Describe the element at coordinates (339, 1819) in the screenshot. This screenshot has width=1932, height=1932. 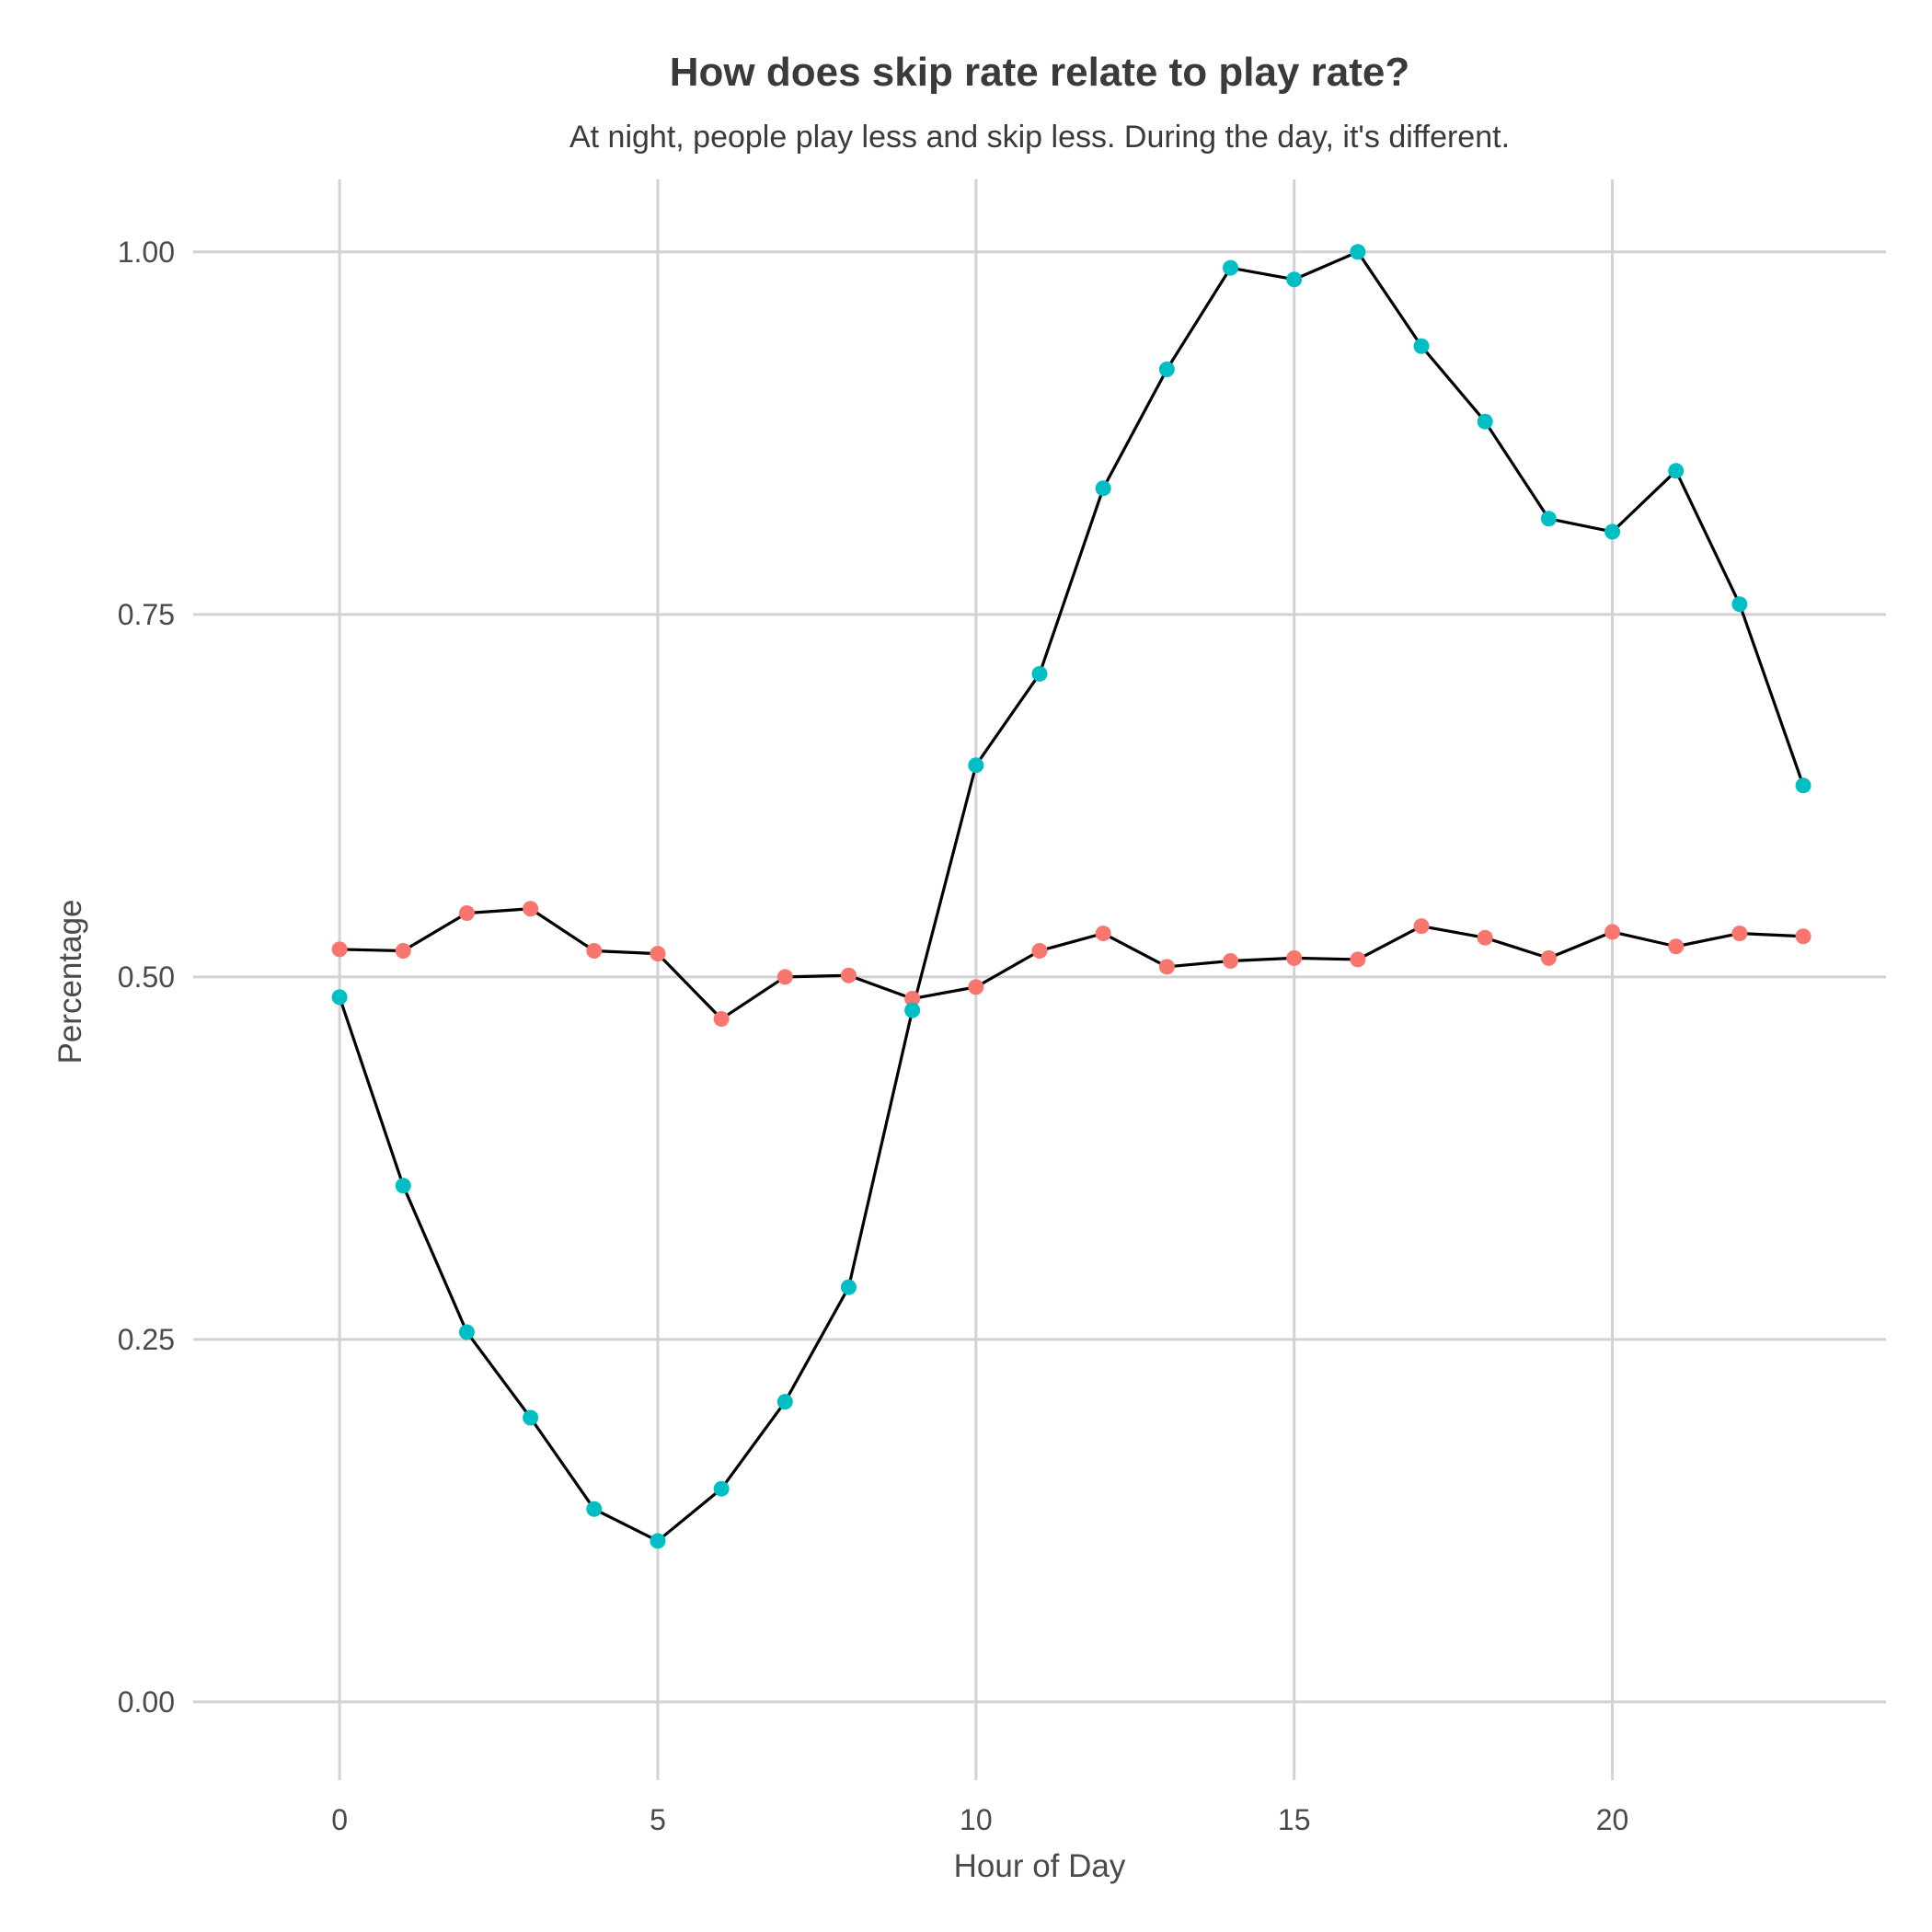
I see `x-tick-label: 0` at that location.